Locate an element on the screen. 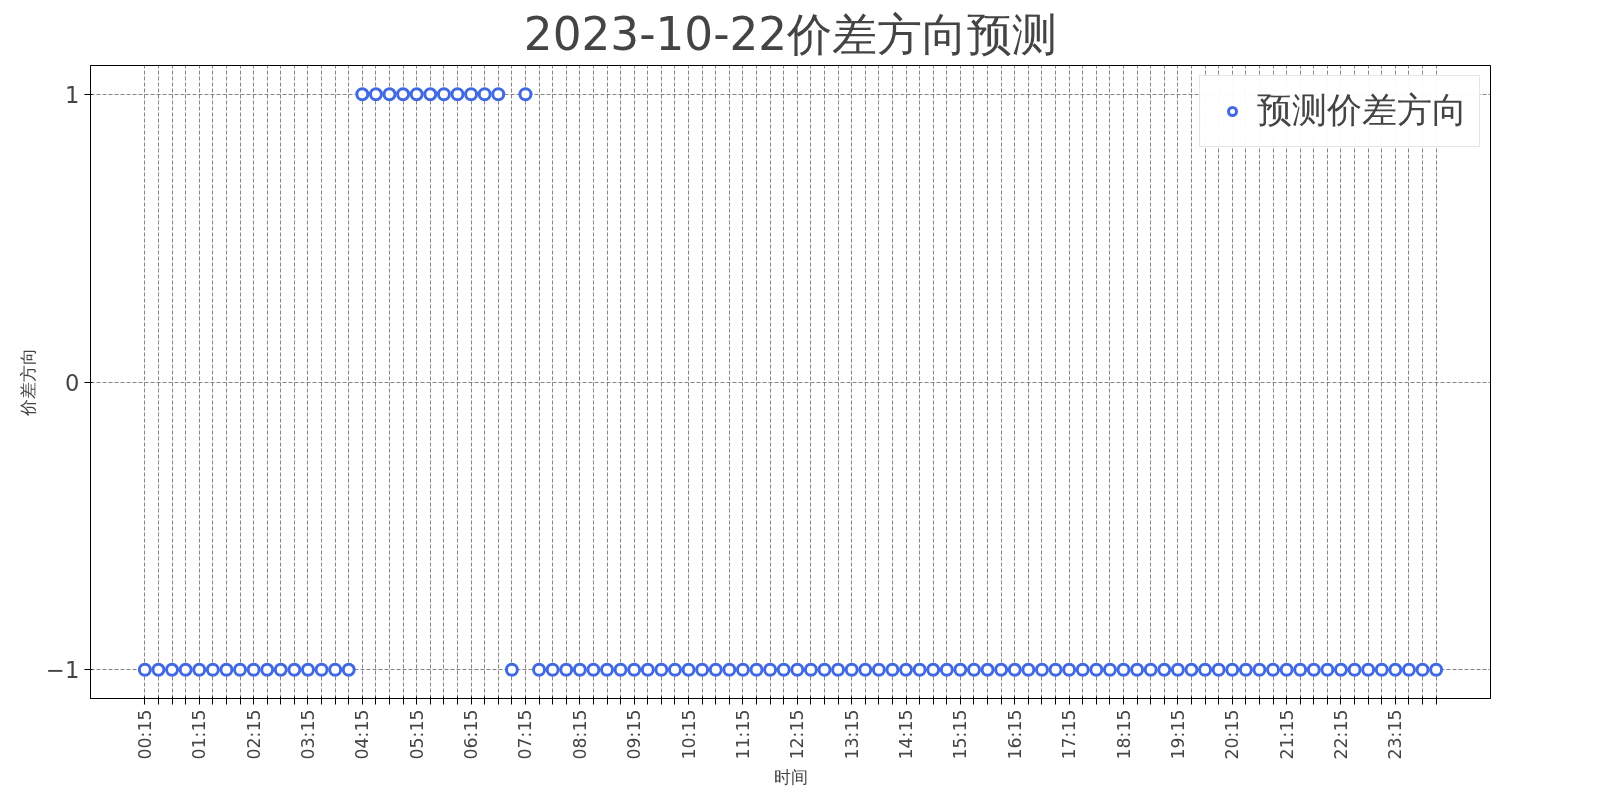  x-tick-label: 15:15 is located at coordinates (960, 734).